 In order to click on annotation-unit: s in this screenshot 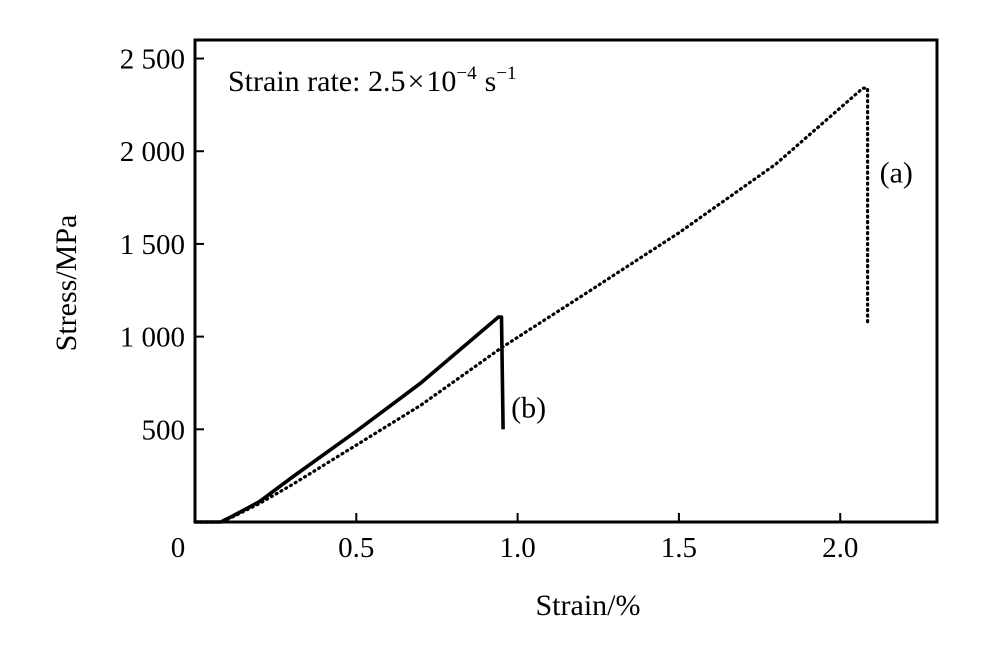, I will do `click(491, 81)`.